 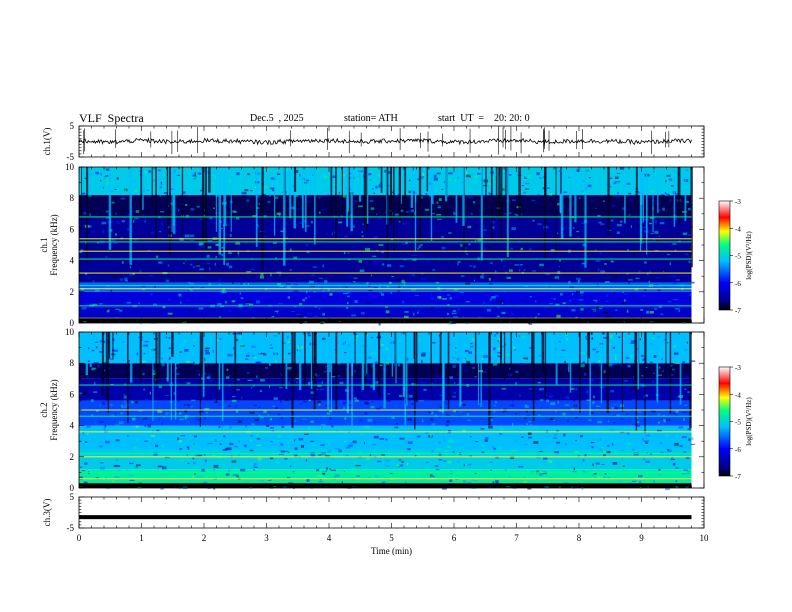 What do you see at coordinates (72, 261) in the screenshot?
I see `y-tick-label: 4` at bounding box center [72, 261].